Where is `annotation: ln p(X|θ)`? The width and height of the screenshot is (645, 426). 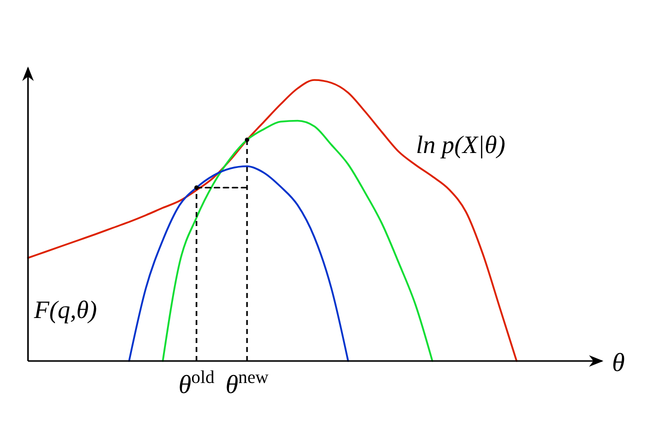
annotation: ln p(X|θ) is located at coordinates (461, 145).